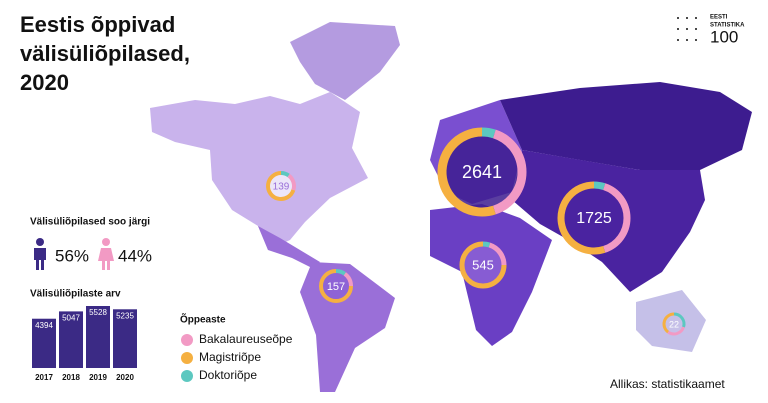 The height and width of the screenshot is (403, 768). Describe the element at coordinates (228, 375) in the screenshot. I see `legend-label: Doktoriõpe` at that location.